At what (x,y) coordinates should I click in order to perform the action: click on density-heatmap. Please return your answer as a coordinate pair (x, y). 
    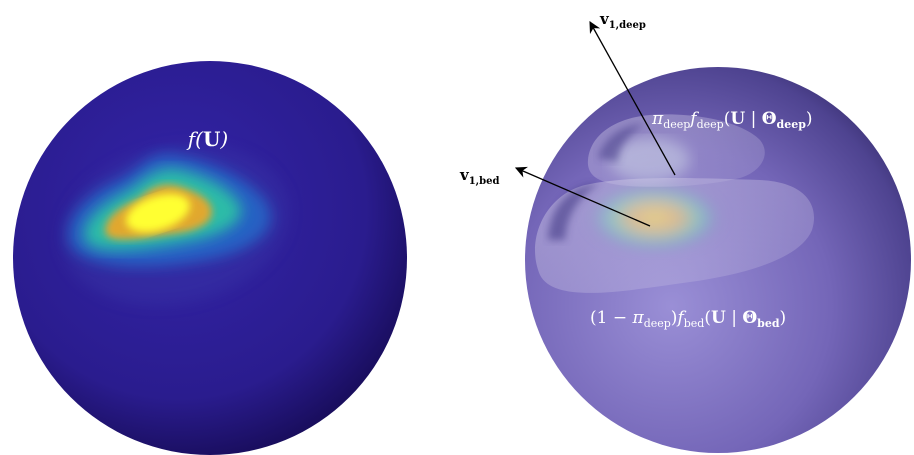
    Looking at the image, I should click on (169, 210).